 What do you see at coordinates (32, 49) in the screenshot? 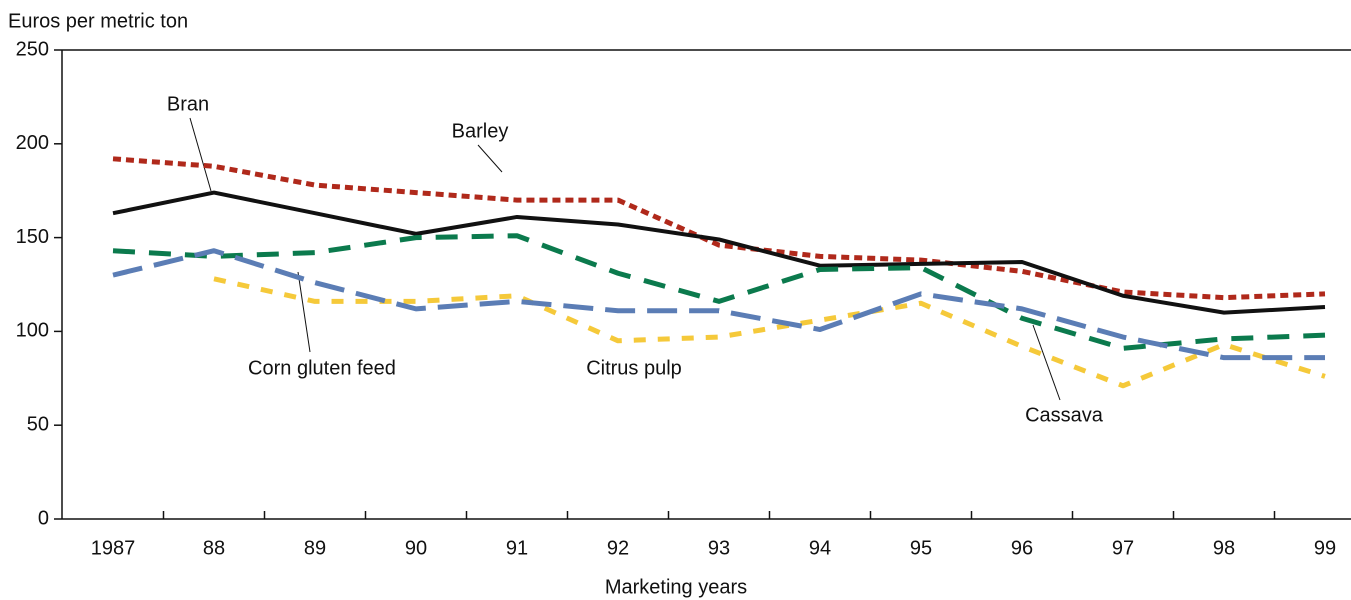
I see `y-tick-label: 250` at bounding box center [32, 49].